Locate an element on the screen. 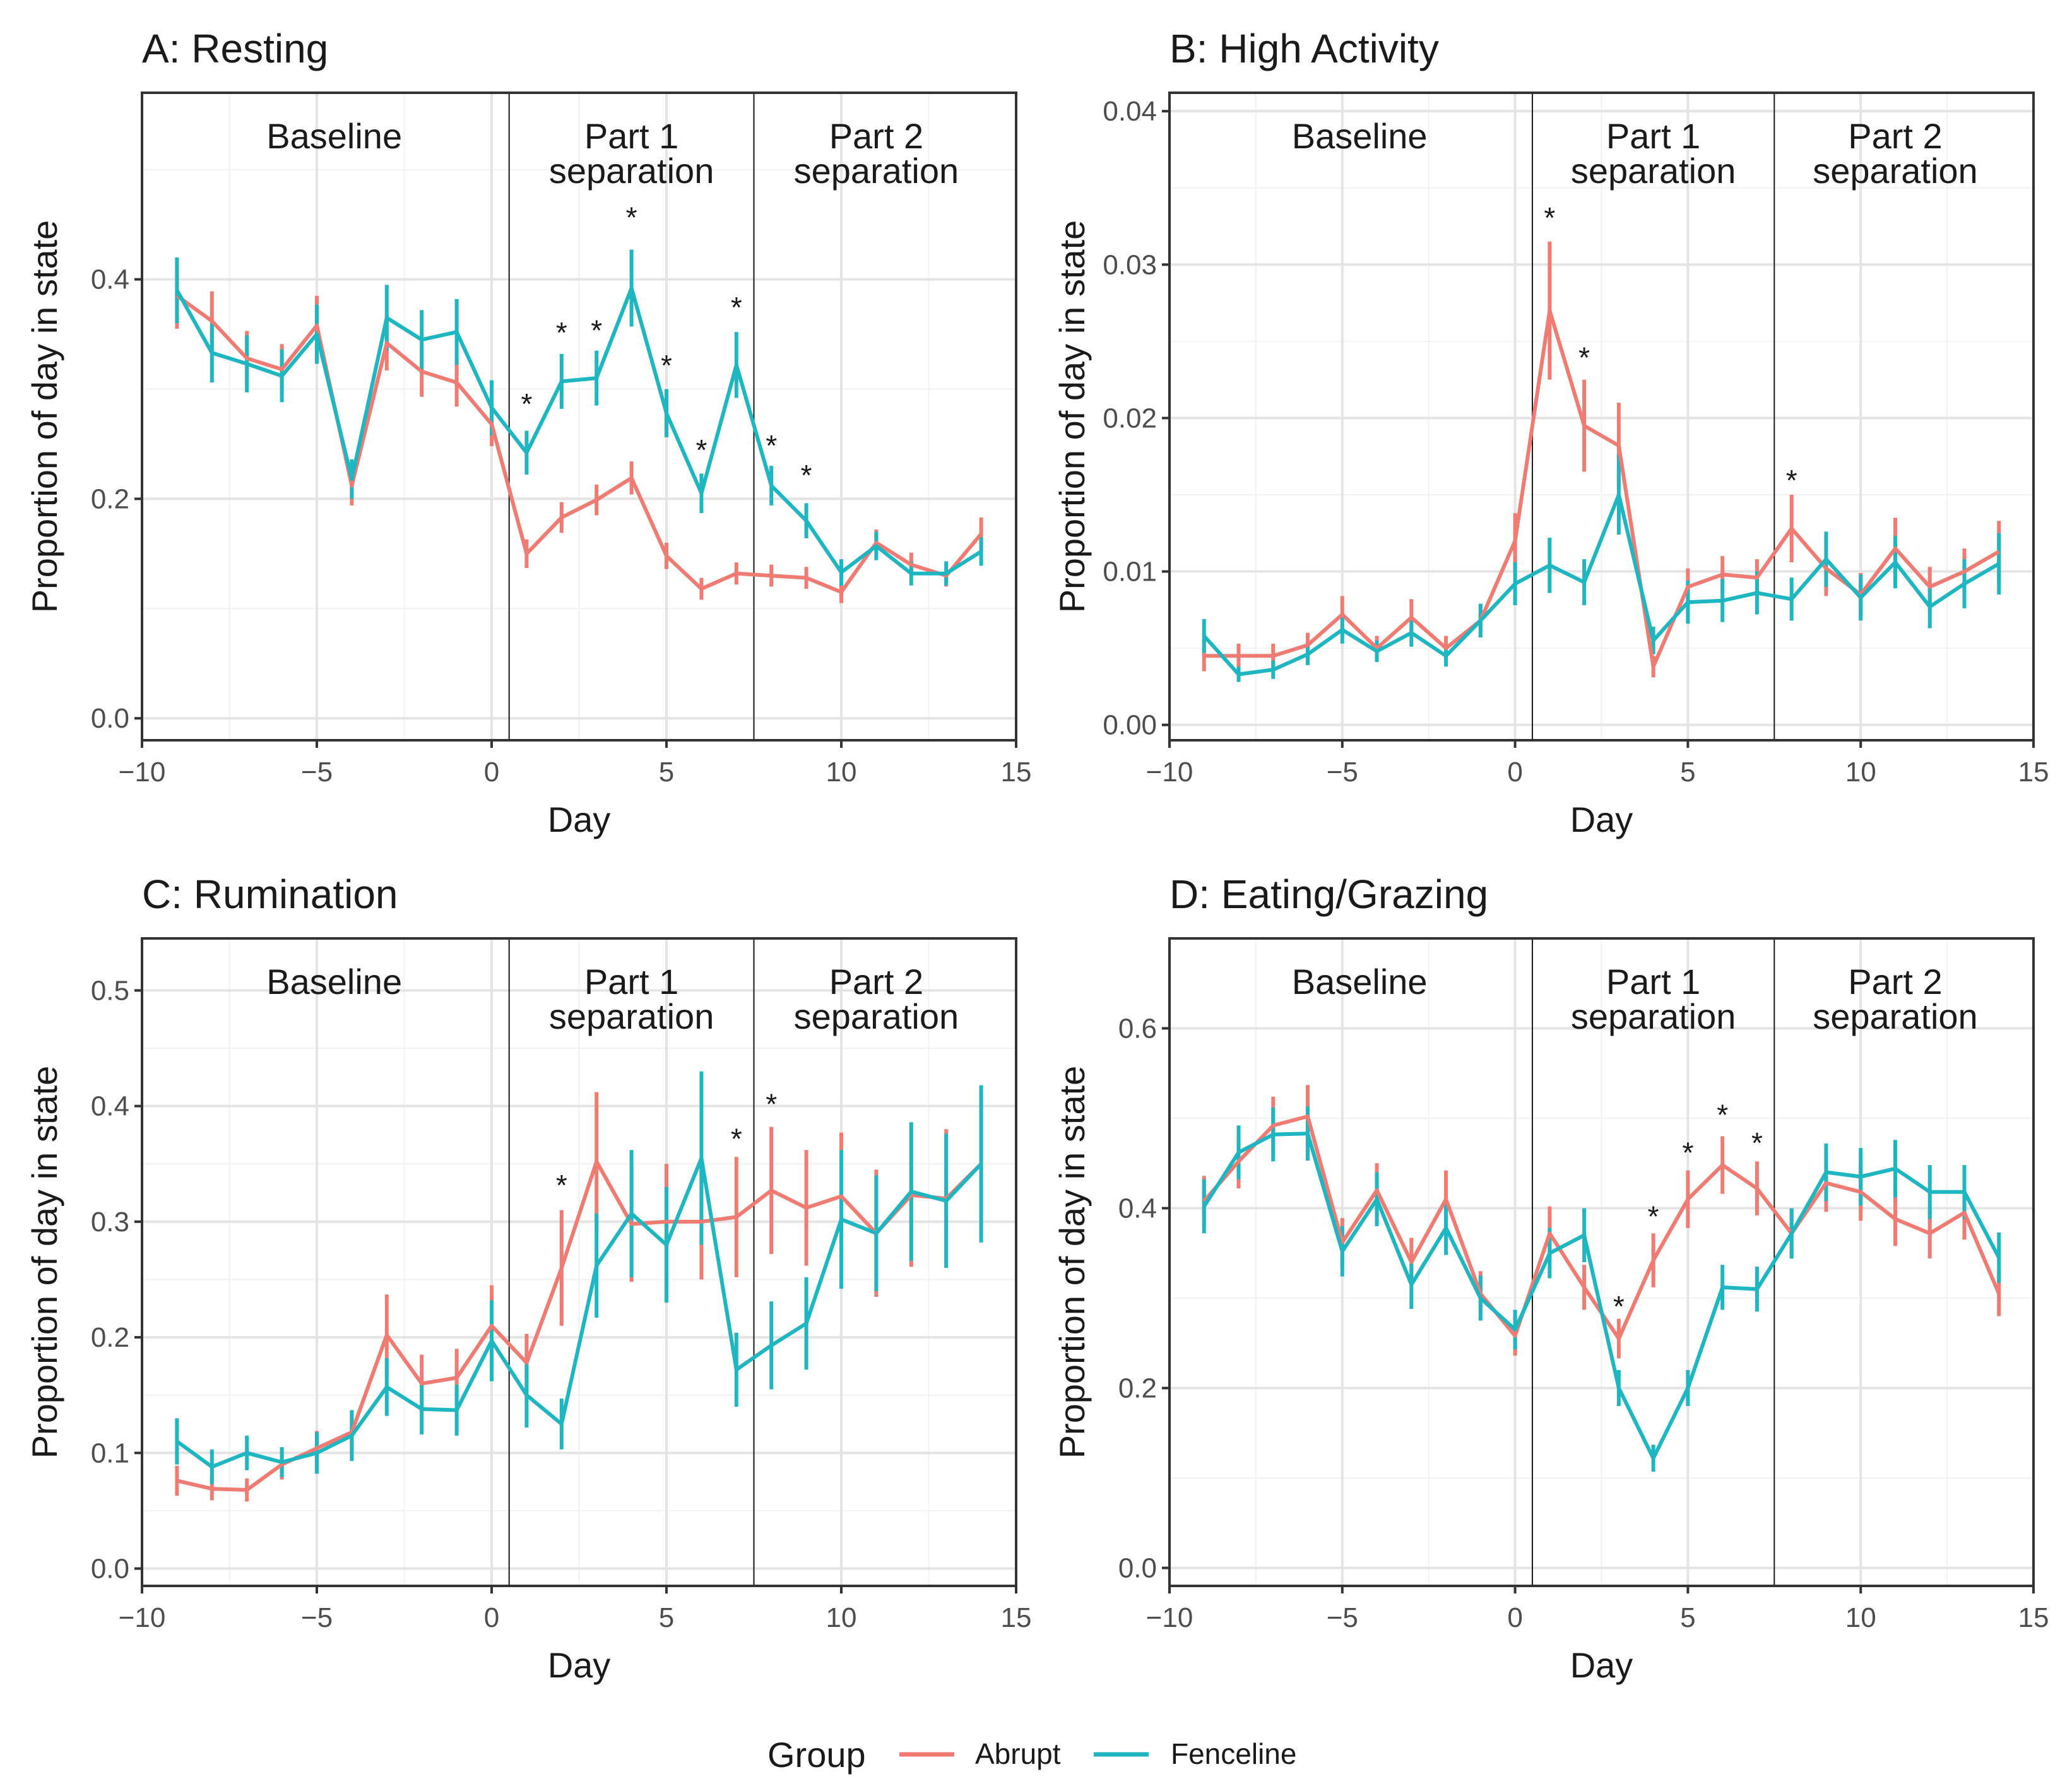  chart2-x-tick-label-5: 5 is located at coordinates (1688, 772).